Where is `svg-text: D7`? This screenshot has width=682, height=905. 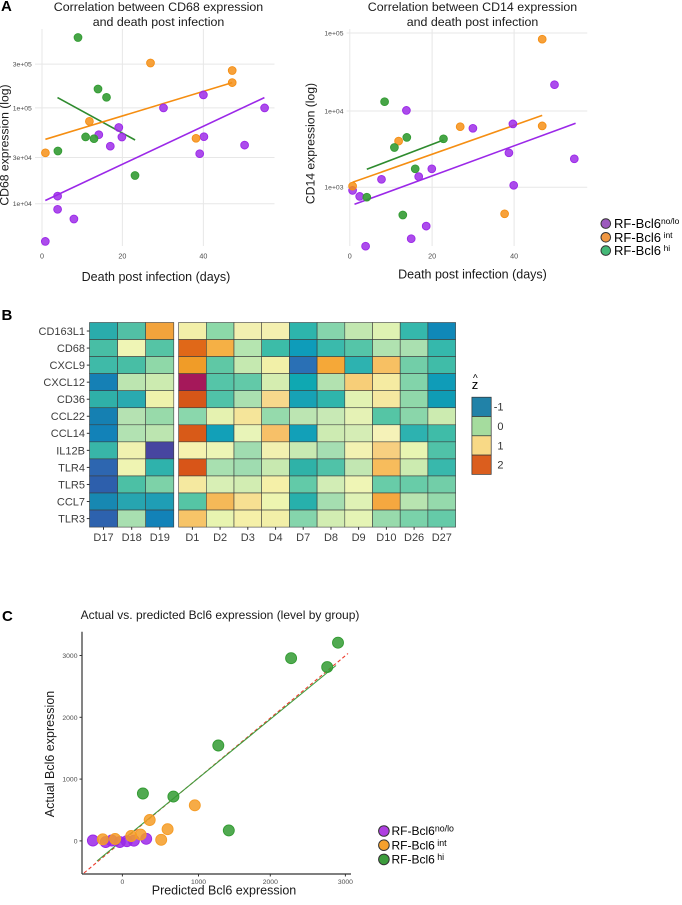
svg-text: D7 is located at coordinates (303, 538).